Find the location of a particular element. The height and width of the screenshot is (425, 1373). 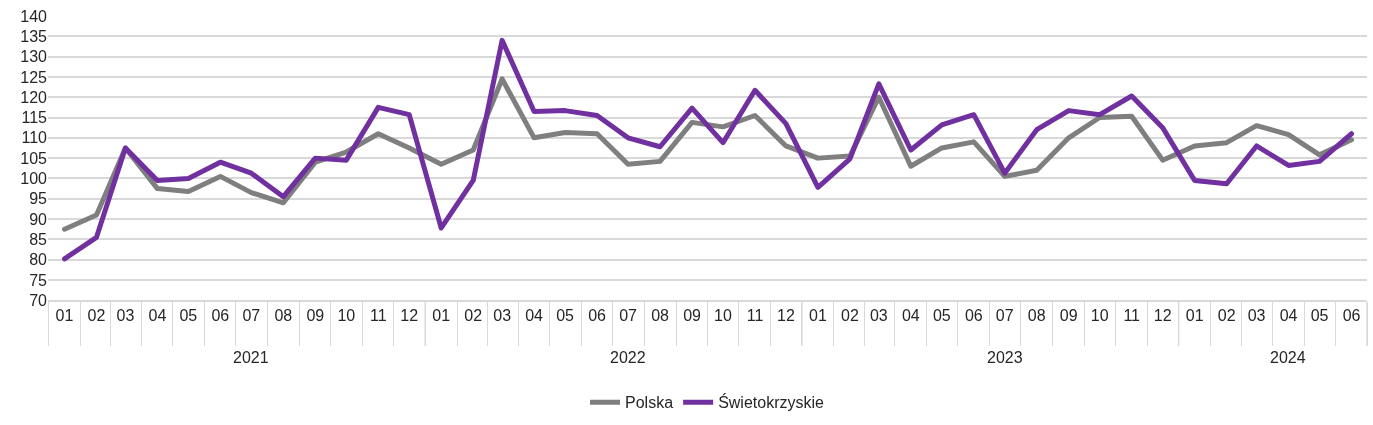

y-tick-label: 85 is located at coordinates (38, 239).